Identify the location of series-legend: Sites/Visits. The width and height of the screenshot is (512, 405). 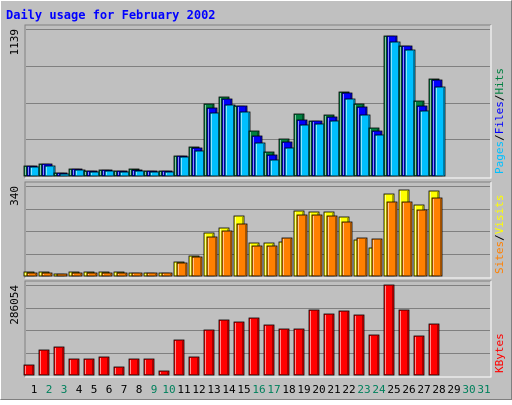
(499, 235).